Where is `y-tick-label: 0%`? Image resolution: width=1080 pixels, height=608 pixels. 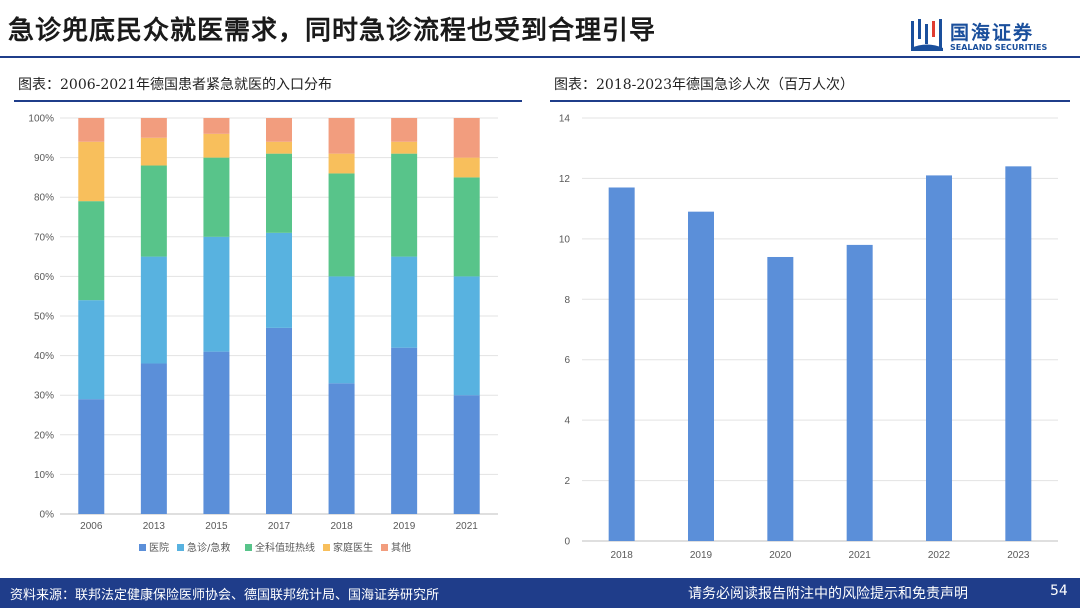
y-tick-label: 0% is located at coordinates (47, 515).